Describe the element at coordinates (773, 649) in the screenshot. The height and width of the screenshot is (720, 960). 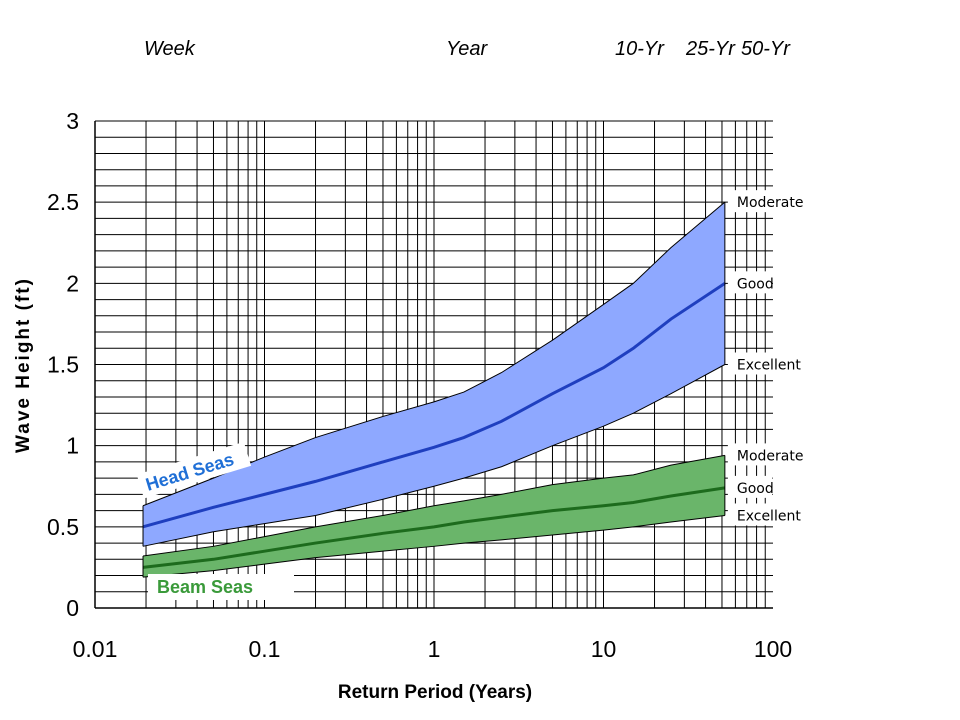
I see `x-tick-label: 100` at that location.